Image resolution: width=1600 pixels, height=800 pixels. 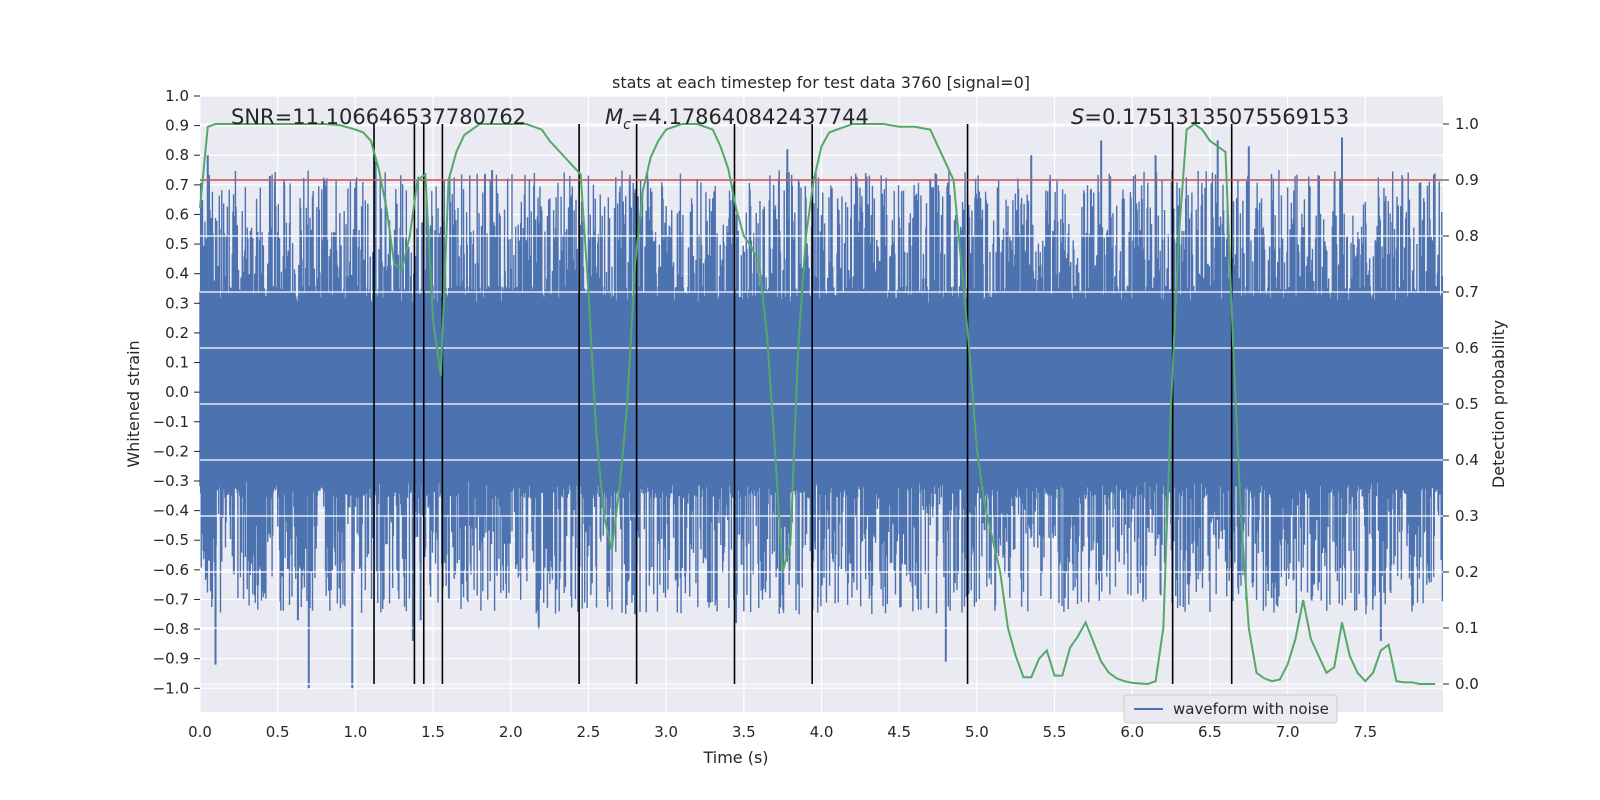 I want to click on left-y-tick-label: −0.5, so click(x=171, y=540).